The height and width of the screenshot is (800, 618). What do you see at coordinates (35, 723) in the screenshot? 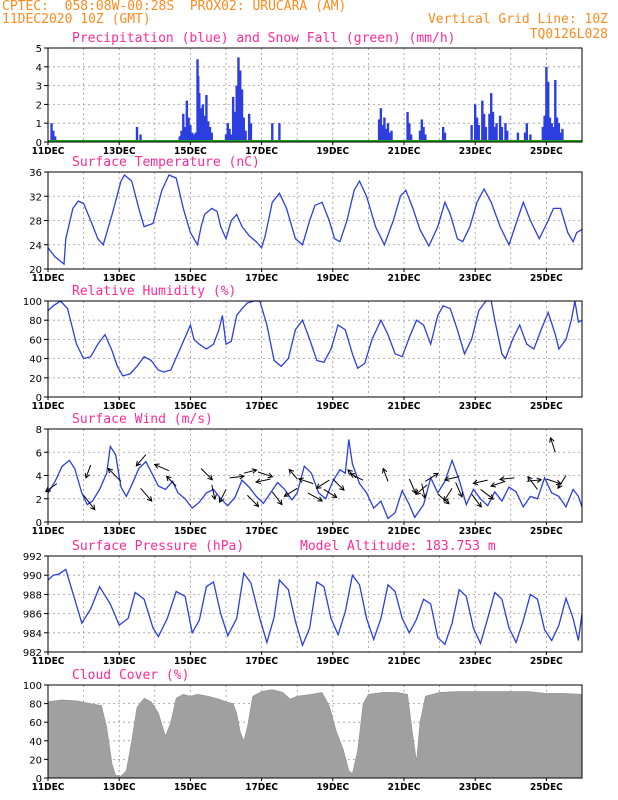
I see `y-tick-label: 60` at bounding box center [35, 723].